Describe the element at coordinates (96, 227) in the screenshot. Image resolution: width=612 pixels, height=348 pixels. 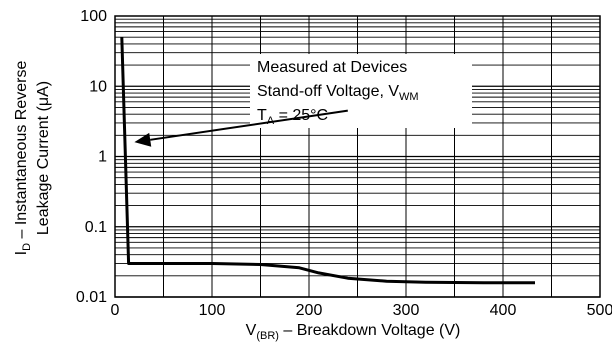
I see `y-tick-label: 0.1` at that location.